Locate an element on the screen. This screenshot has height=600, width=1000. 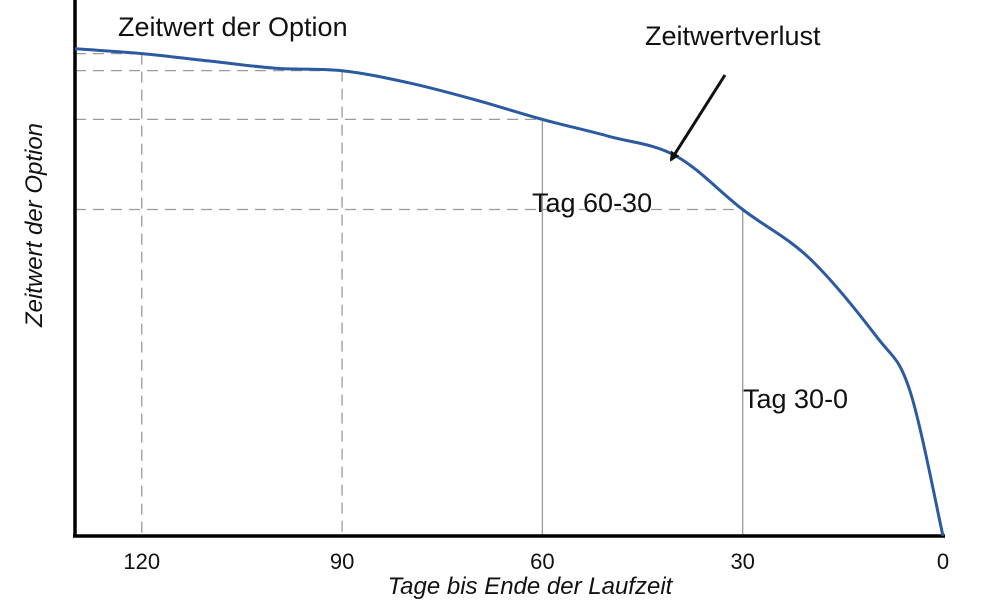
annotation-tag-30-0: Tag 30-0 is located at coordinates (795, 399).